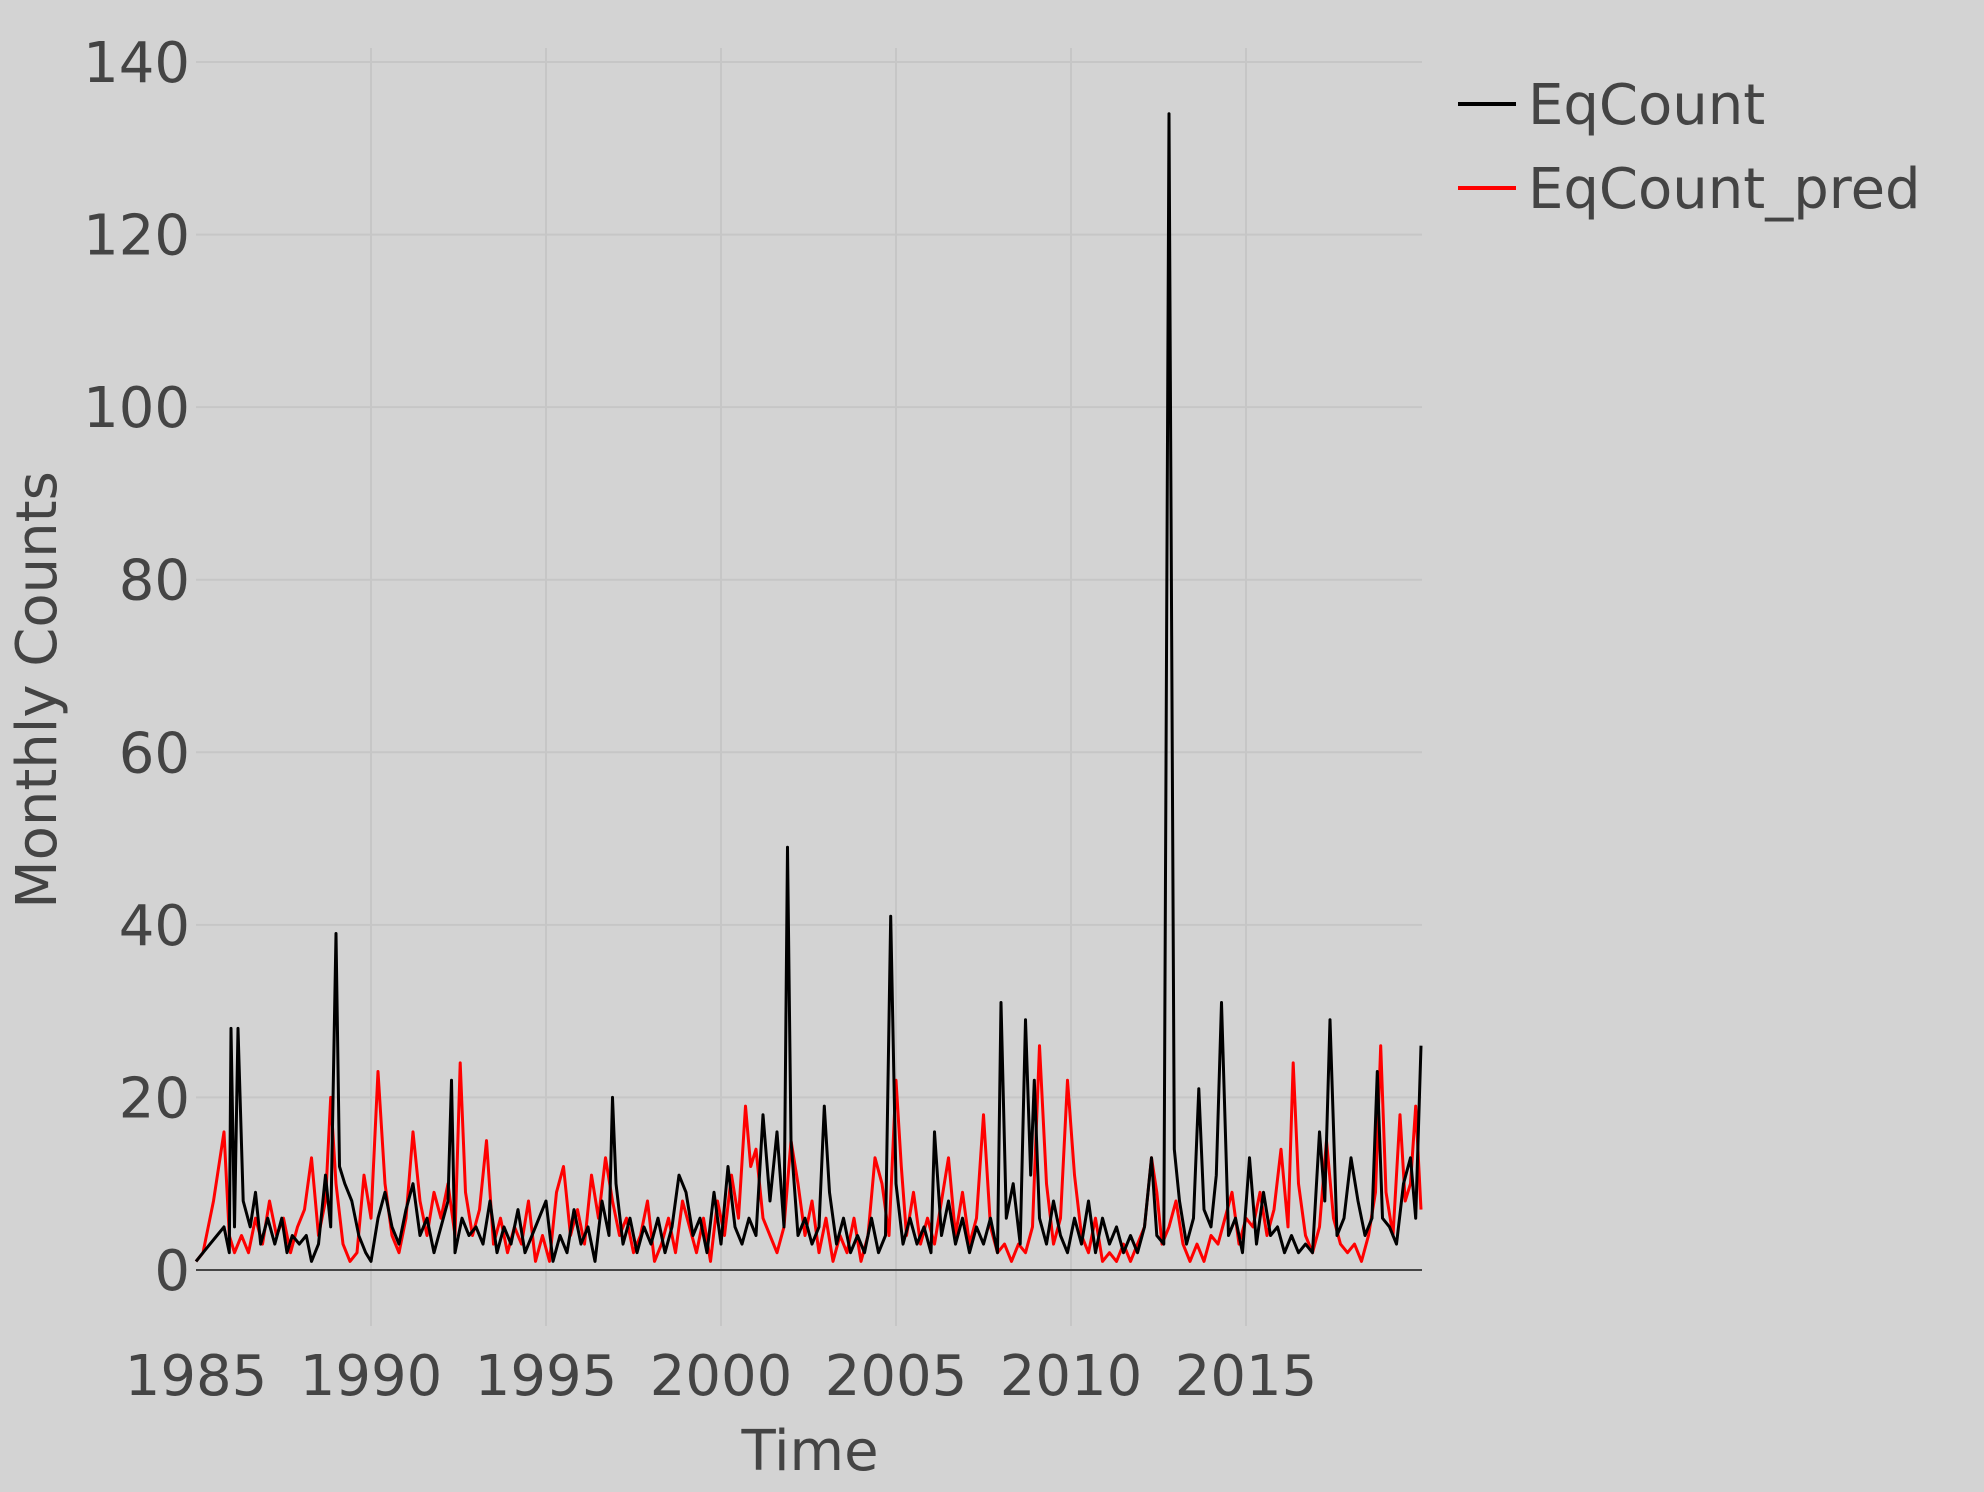 This screenshot has height=1492, width=1984. What do you see at coordinates (154, 1098) in the screenshot?
I see `y-tick-label: 20` at bounding box center [154, 1098].